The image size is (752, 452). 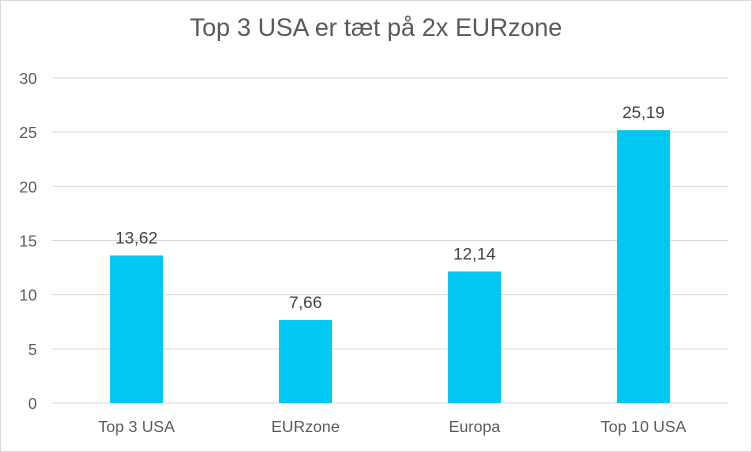 What do you see at coordinates (28, 79) in the screenshot?
I see `y-tick-label: 30` at bounding box center [28, 79].